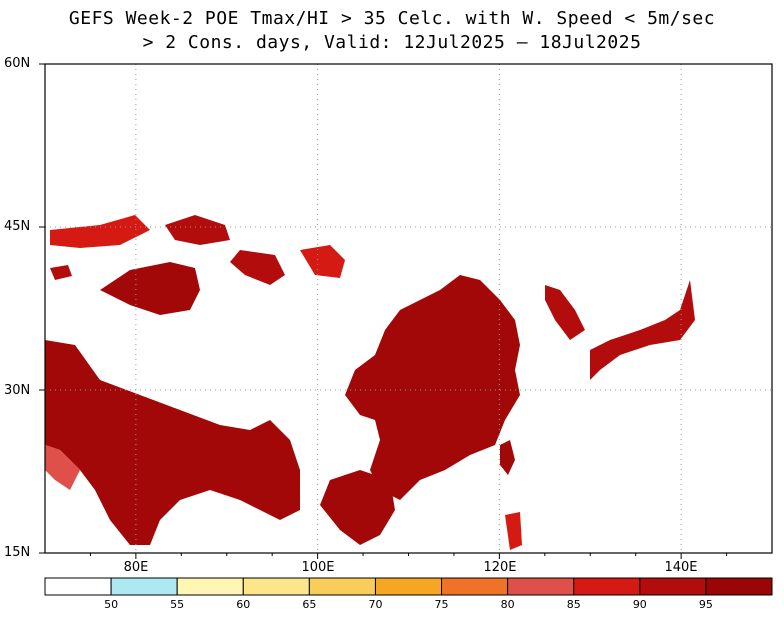 The image size is (784, 617). What do you see at coordinates (136, 567) in the screenshot?
I see `lon-label-80e: 80E` at bounding box center [136, 567].